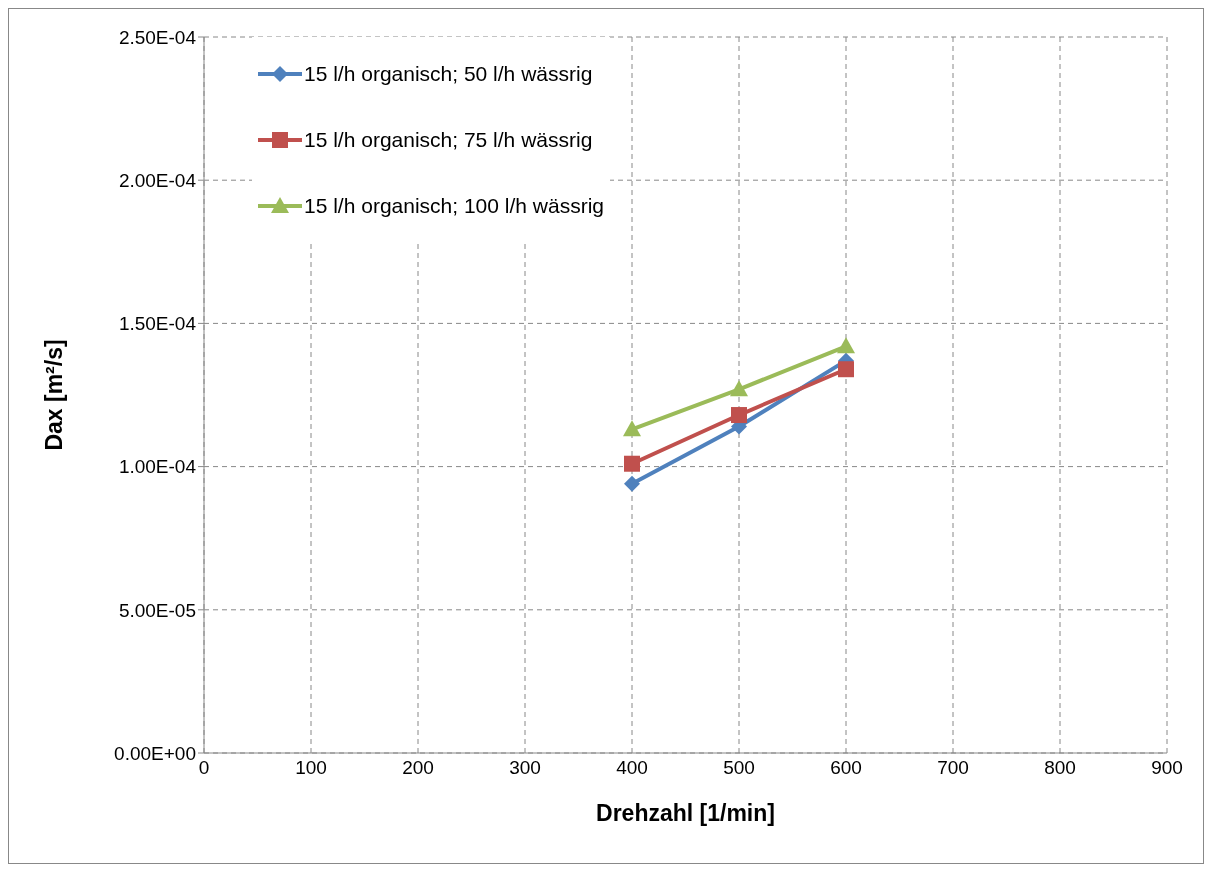  What do you see at coordinates (155, 753) in the screenshot?
I see `y-tick-label: 0.00E+00` at bounding box center [155, 753].